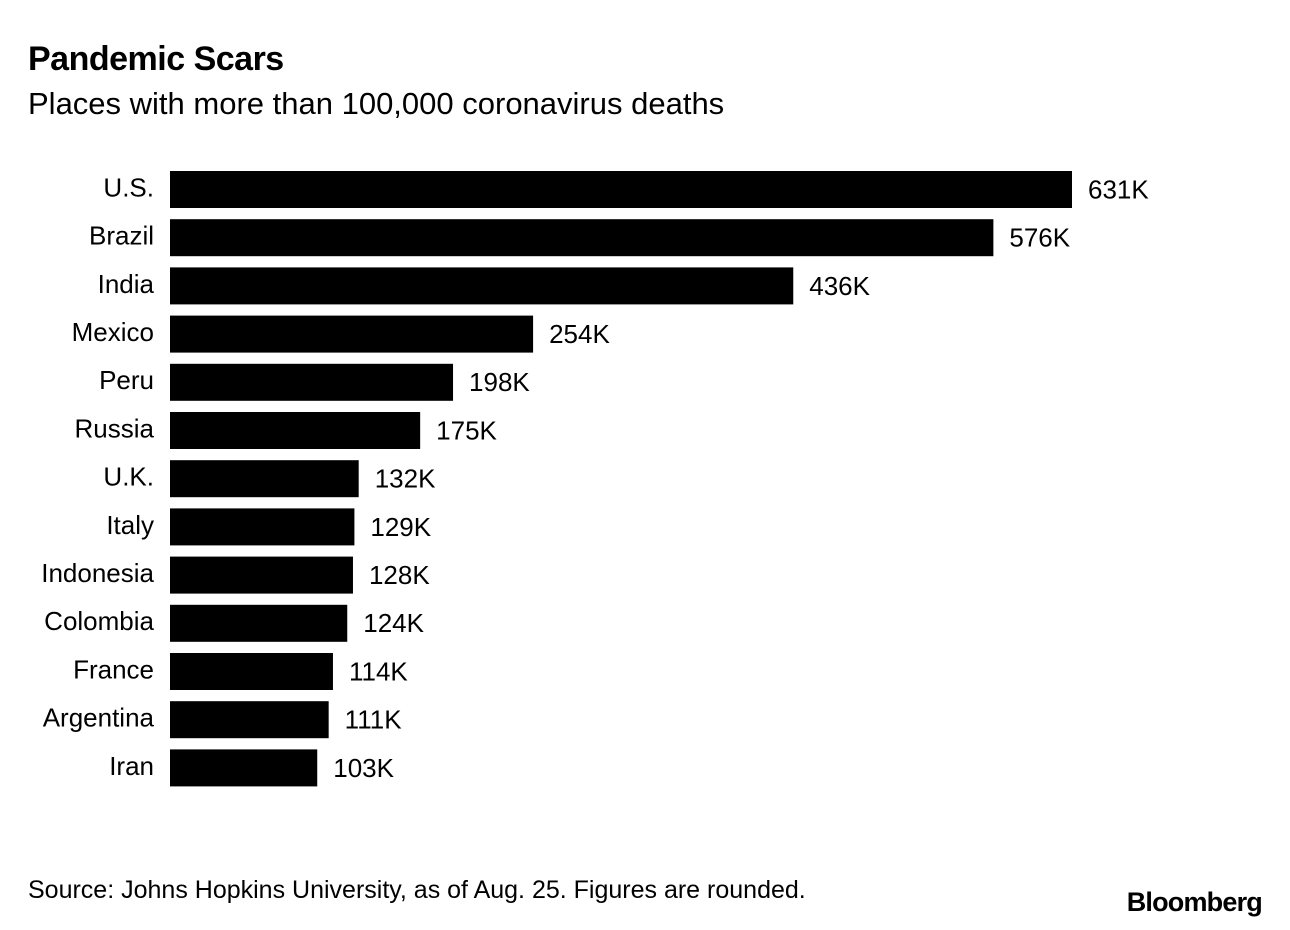 The height and width of the screenshot is (930, 1290). I want to click on value-label: 129K, so click(400, 527).